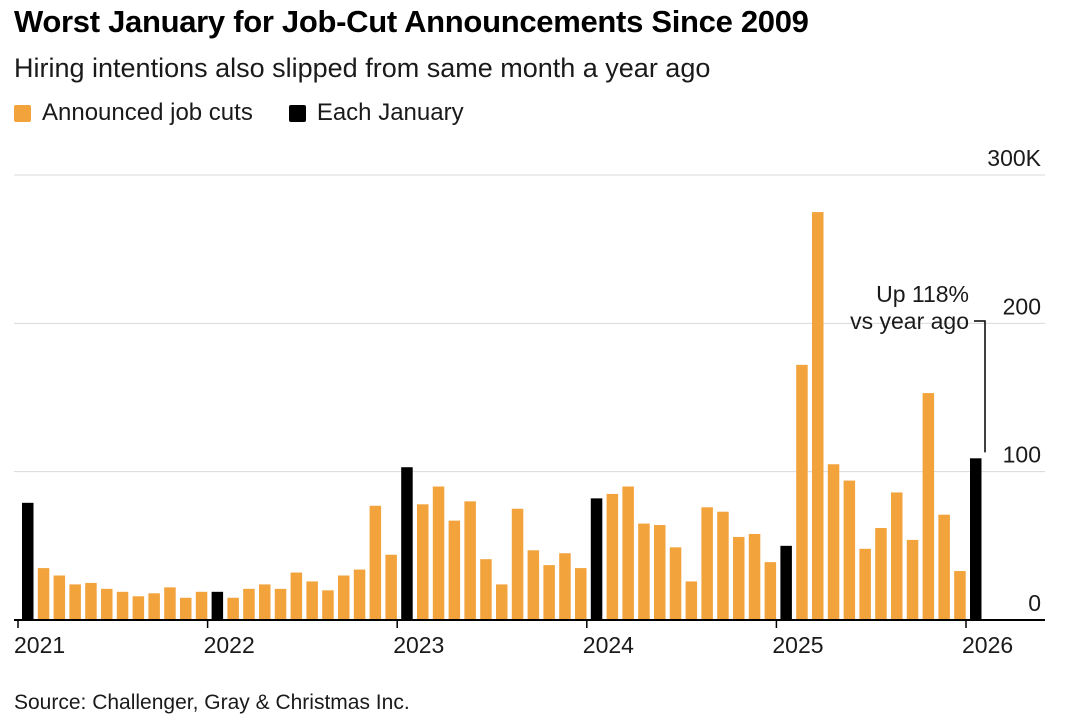 The width and height of the screenshot is (1080, 722). Describe the element at coordinates (1022, 455) in the screenshot. I see `y-axis-label: 100` at that location.